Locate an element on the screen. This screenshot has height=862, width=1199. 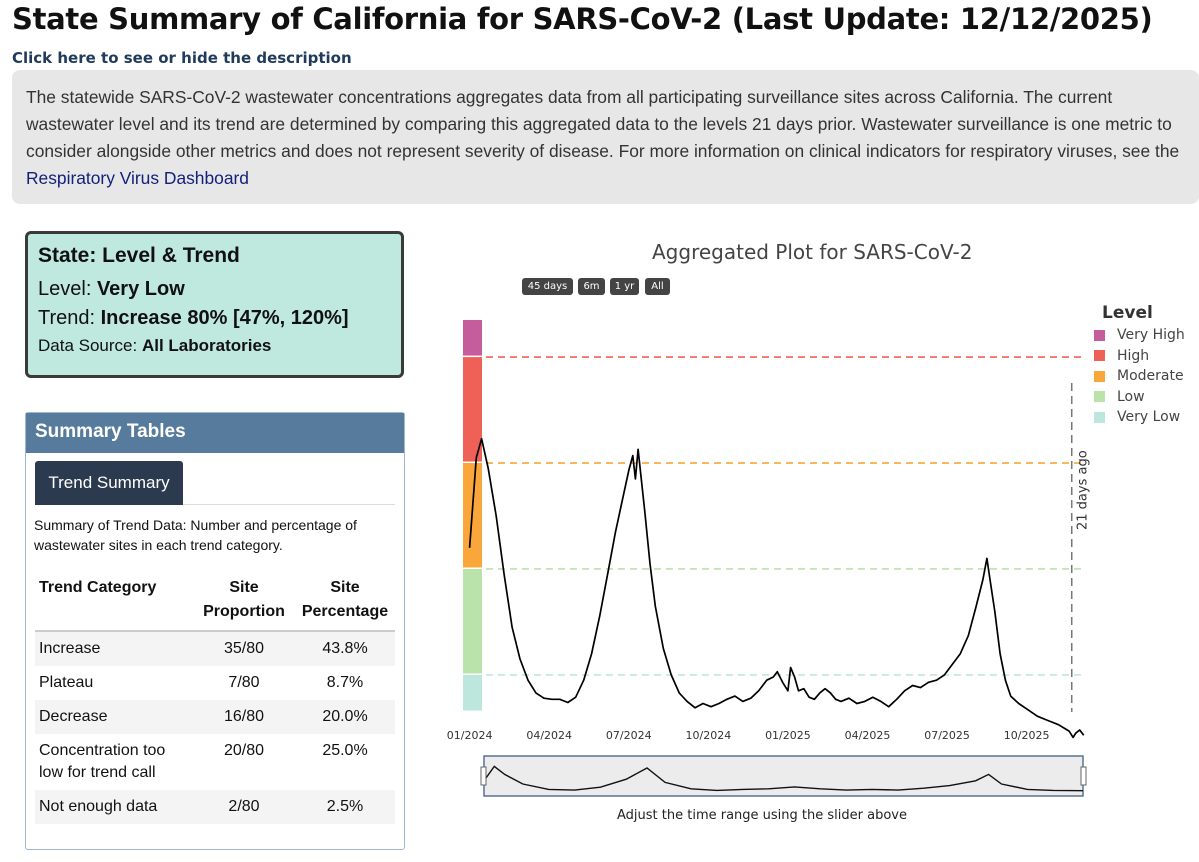
x-tick-label: 04/2025 is located at coordinates (868, 735).